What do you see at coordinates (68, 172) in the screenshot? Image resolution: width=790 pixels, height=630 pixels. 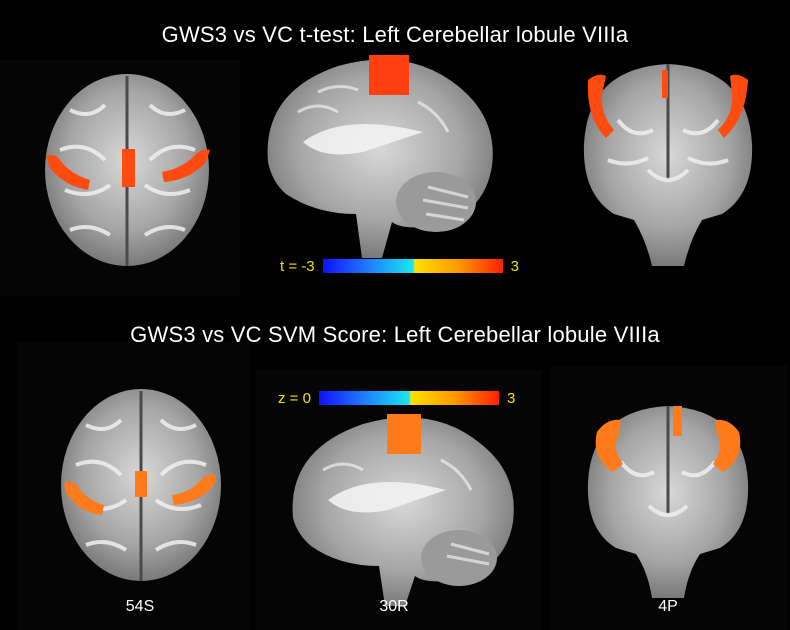 I see `activation-axial-left-top` at bounding box center [68, 172].